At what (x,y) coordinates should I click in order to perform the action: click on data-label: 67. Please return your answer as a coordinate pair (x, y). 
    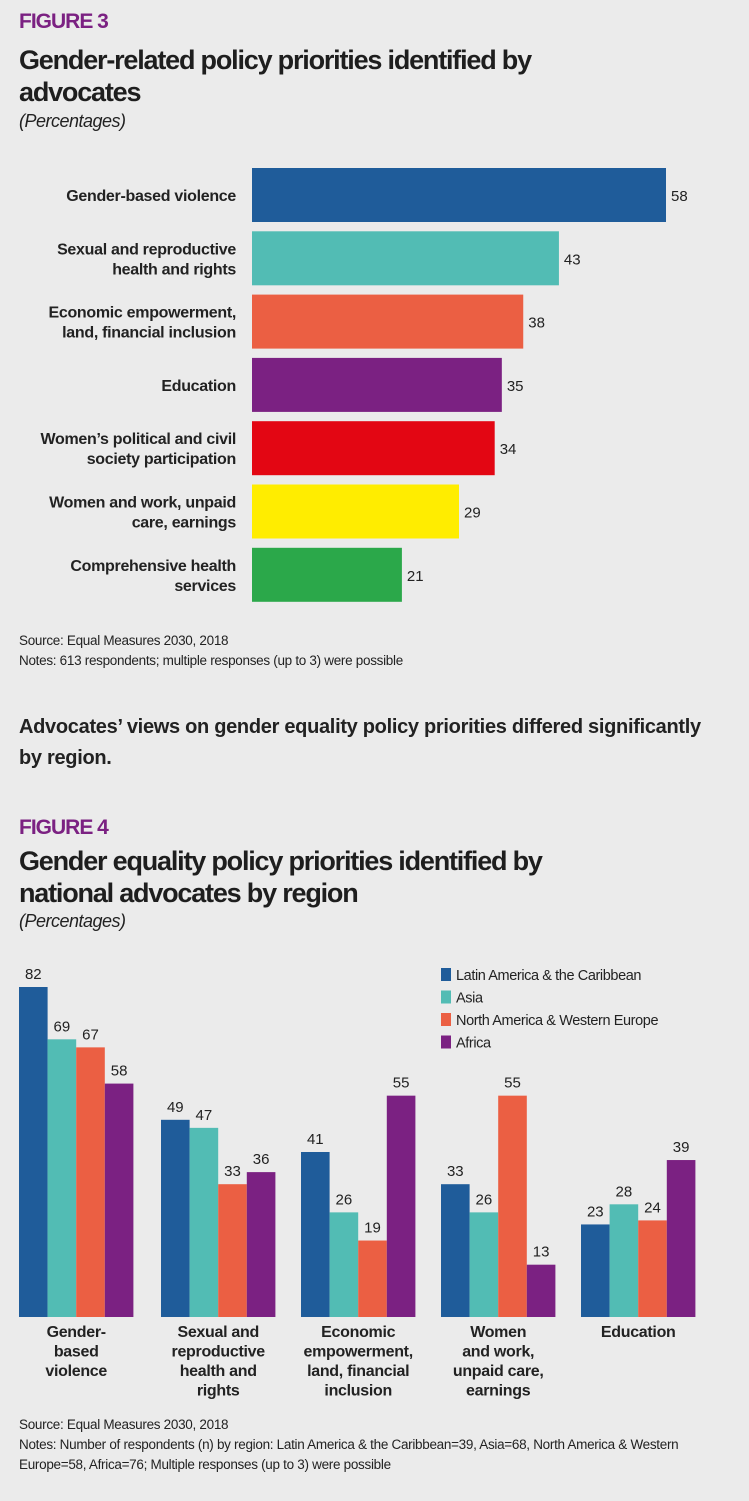
    Looking at the image, I should click on (90, 1034).